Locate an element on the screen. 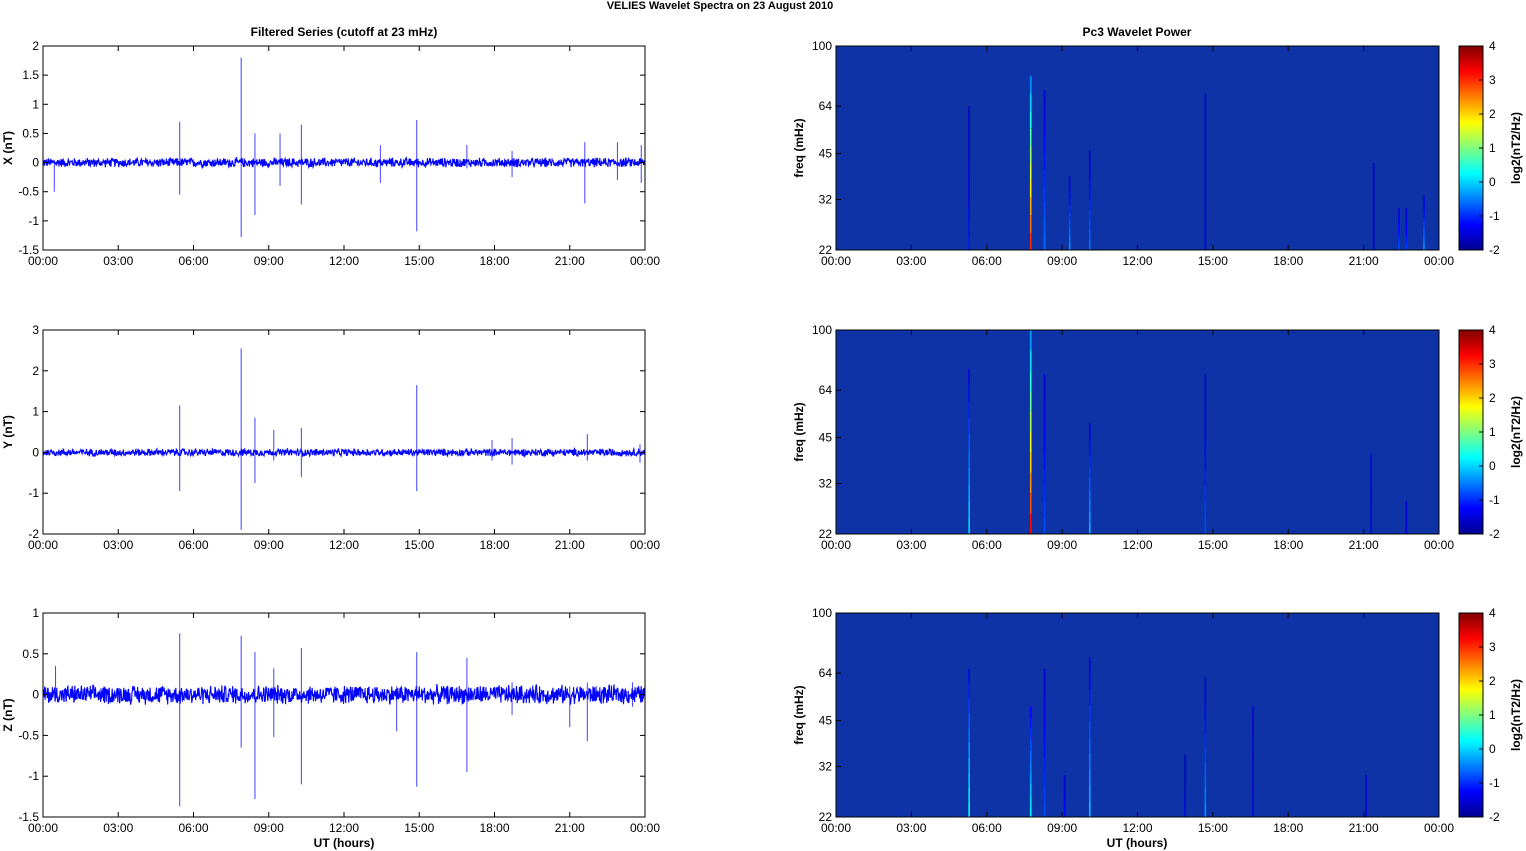 This screenshot has width=1526, height=851. spectrum-xtick-label: 18:00 is located at coordinates (1288, 828).